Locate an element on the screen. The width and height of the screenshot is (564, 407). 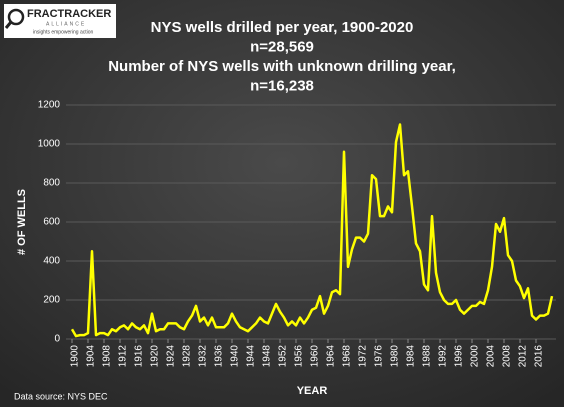
x-tick-label: 1984 is located at coordinates (411, 356).